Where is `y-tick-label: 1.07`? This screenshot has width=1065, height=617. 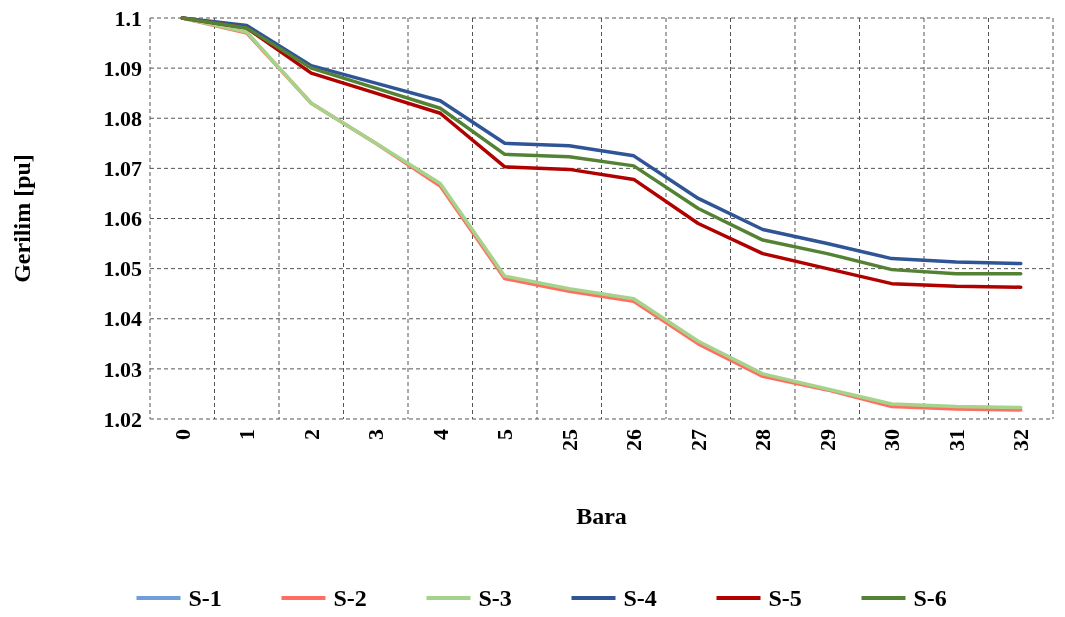
y-tick-label: 1.07 is located at coordinates (122, 169).